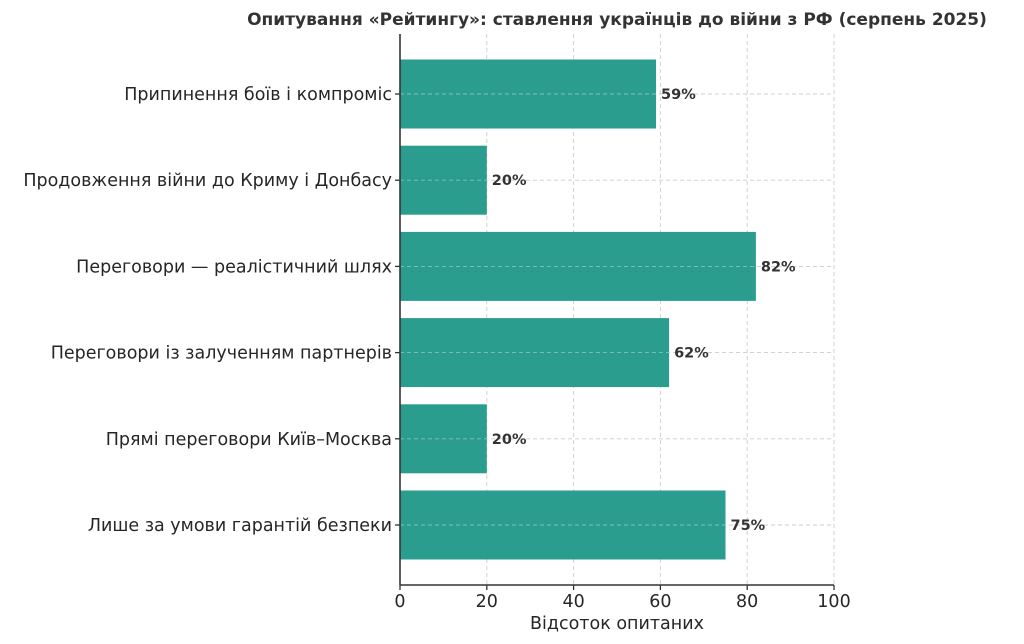  Describe the element at coordinates (778, 267) in the screenshot. I see `value-label: 82%` at that location.